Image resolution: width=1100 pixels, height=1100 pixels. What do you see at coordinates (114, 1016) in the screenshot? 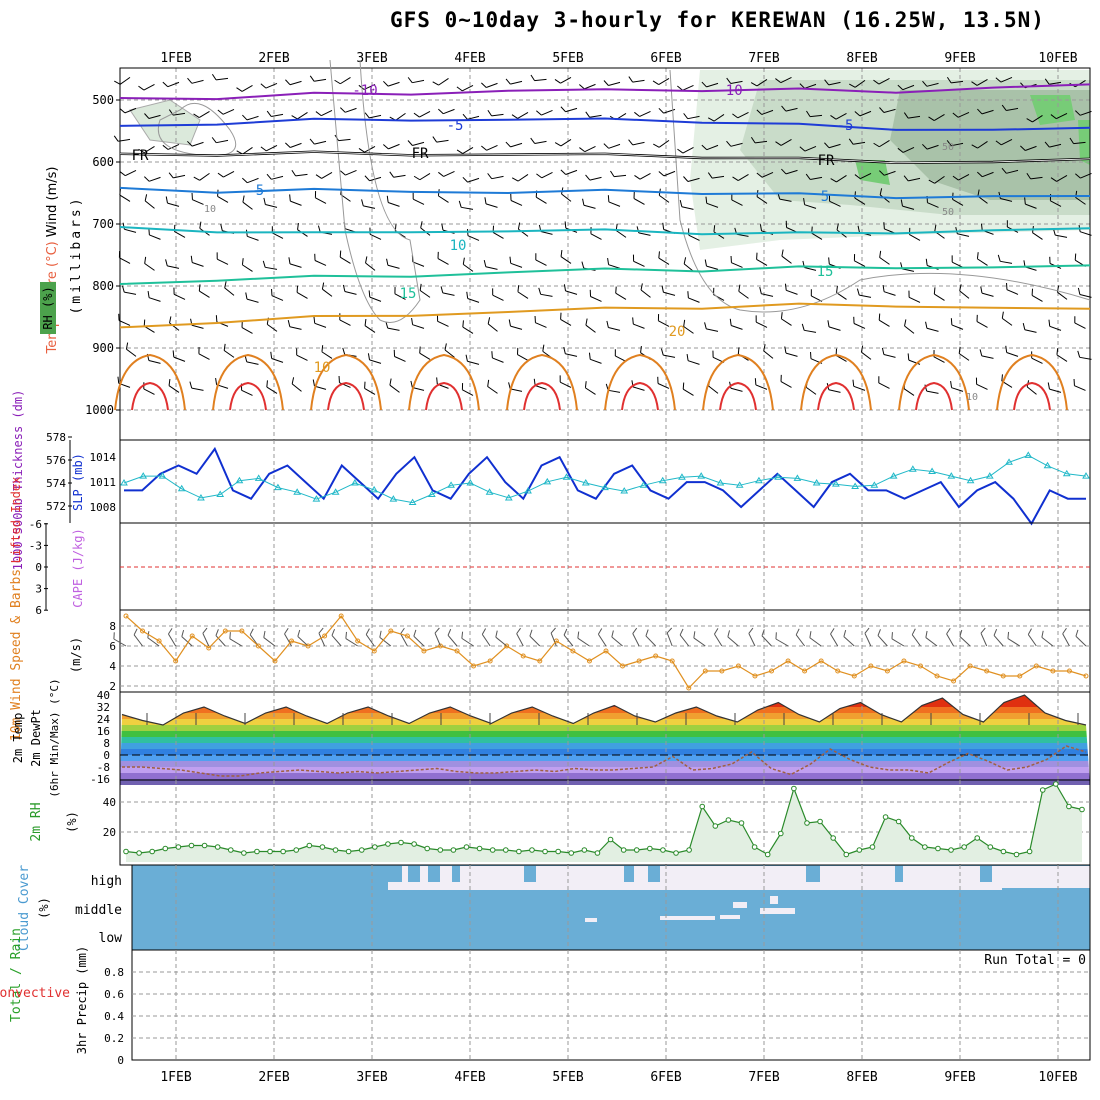
I see `precip-tick-label: 0.4` at bounding box center [114, 1016].